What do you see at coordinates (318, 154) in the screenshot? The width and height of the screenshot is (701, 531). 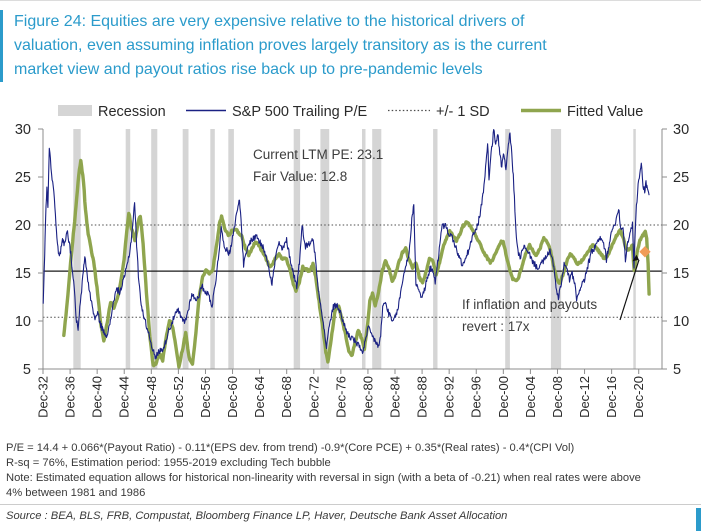 I see `annotation-current-ltm-pe: Current LTM PE: 23.1` at bounding box center [318, 154].